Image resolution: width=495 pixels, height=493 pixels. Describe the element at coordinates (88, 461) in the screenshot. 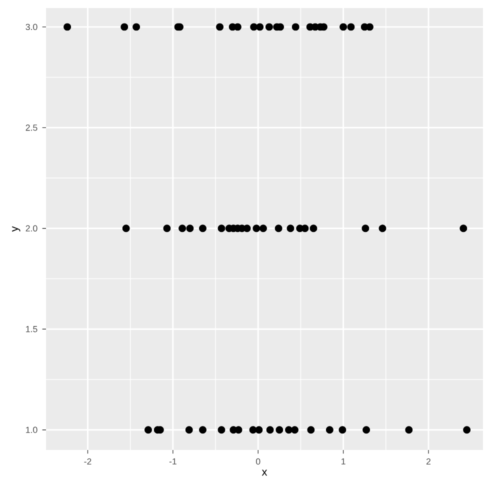

I see `x-tick-label: -2` at that location.